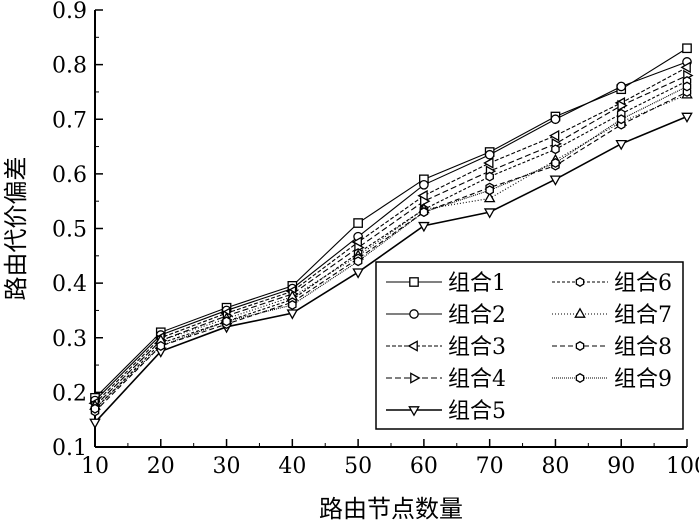 The height and width of the screenshot is (523, 699). What do you see at coordinates (69, 393) in the screenshot?
I see `y-tick-label: 0.2` at bounding box center [69, 393].